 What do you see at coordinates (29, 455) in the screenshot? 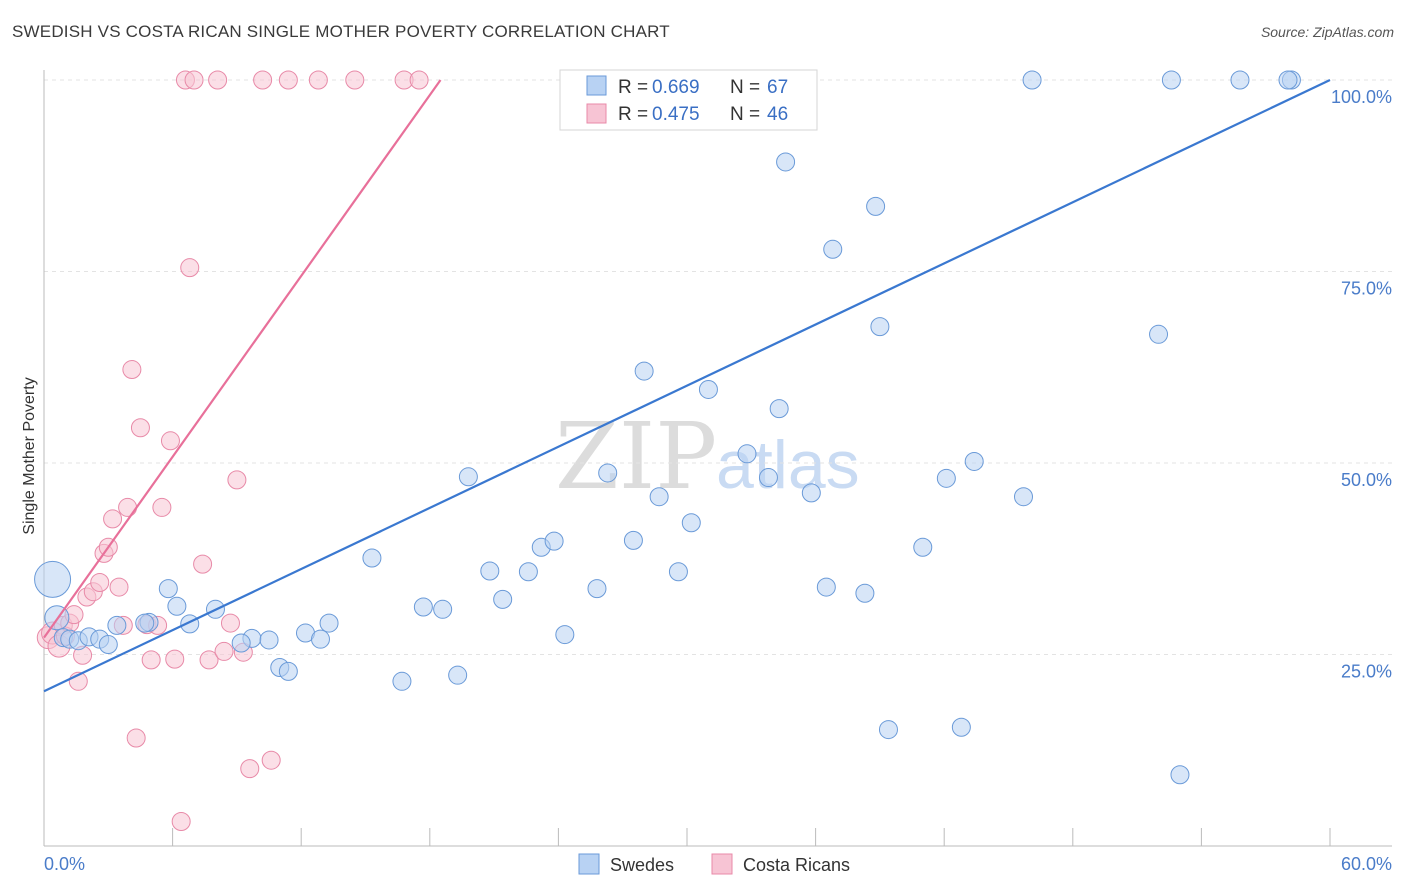
I see `y-axis-label: Single Mother Poverty` at bounding box center [29, 455].